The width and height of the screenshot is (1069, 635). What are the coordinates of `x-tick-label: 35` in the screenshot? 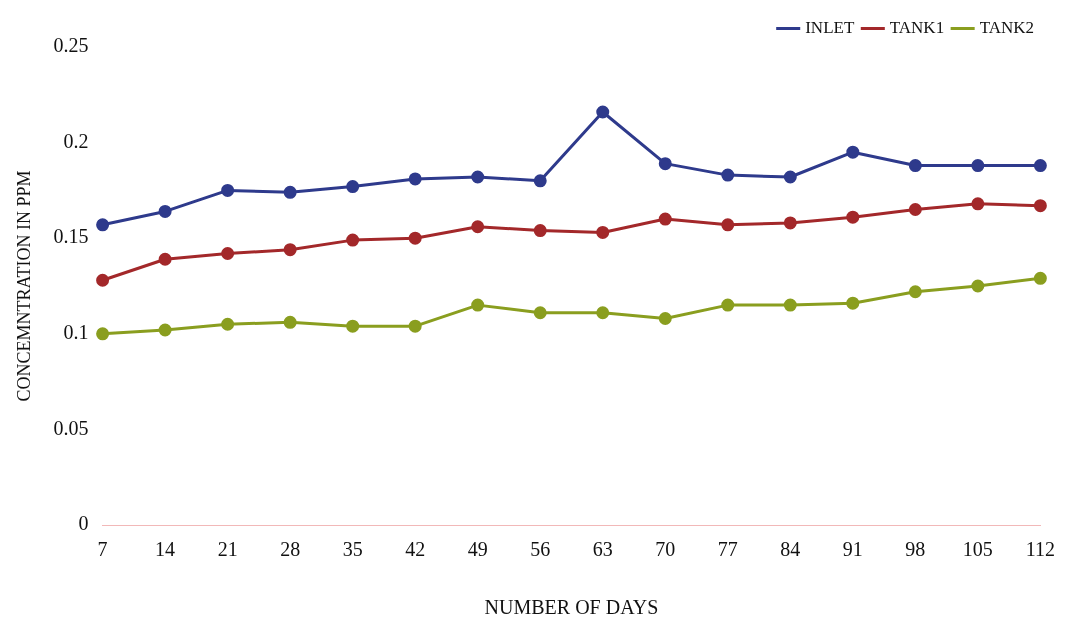 It's located at (352, 549).